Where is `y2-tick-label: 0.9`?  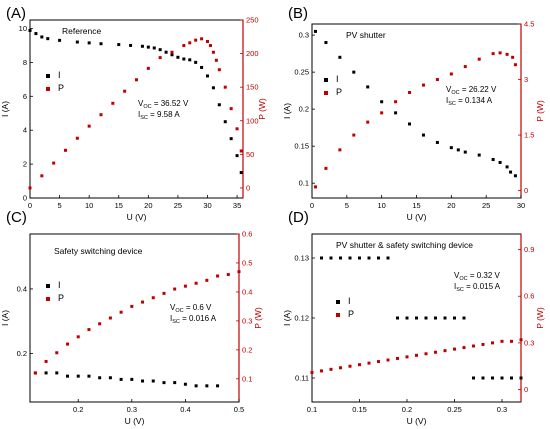
y2-tick-label: 0.9 is located at coordinates (529, 249).